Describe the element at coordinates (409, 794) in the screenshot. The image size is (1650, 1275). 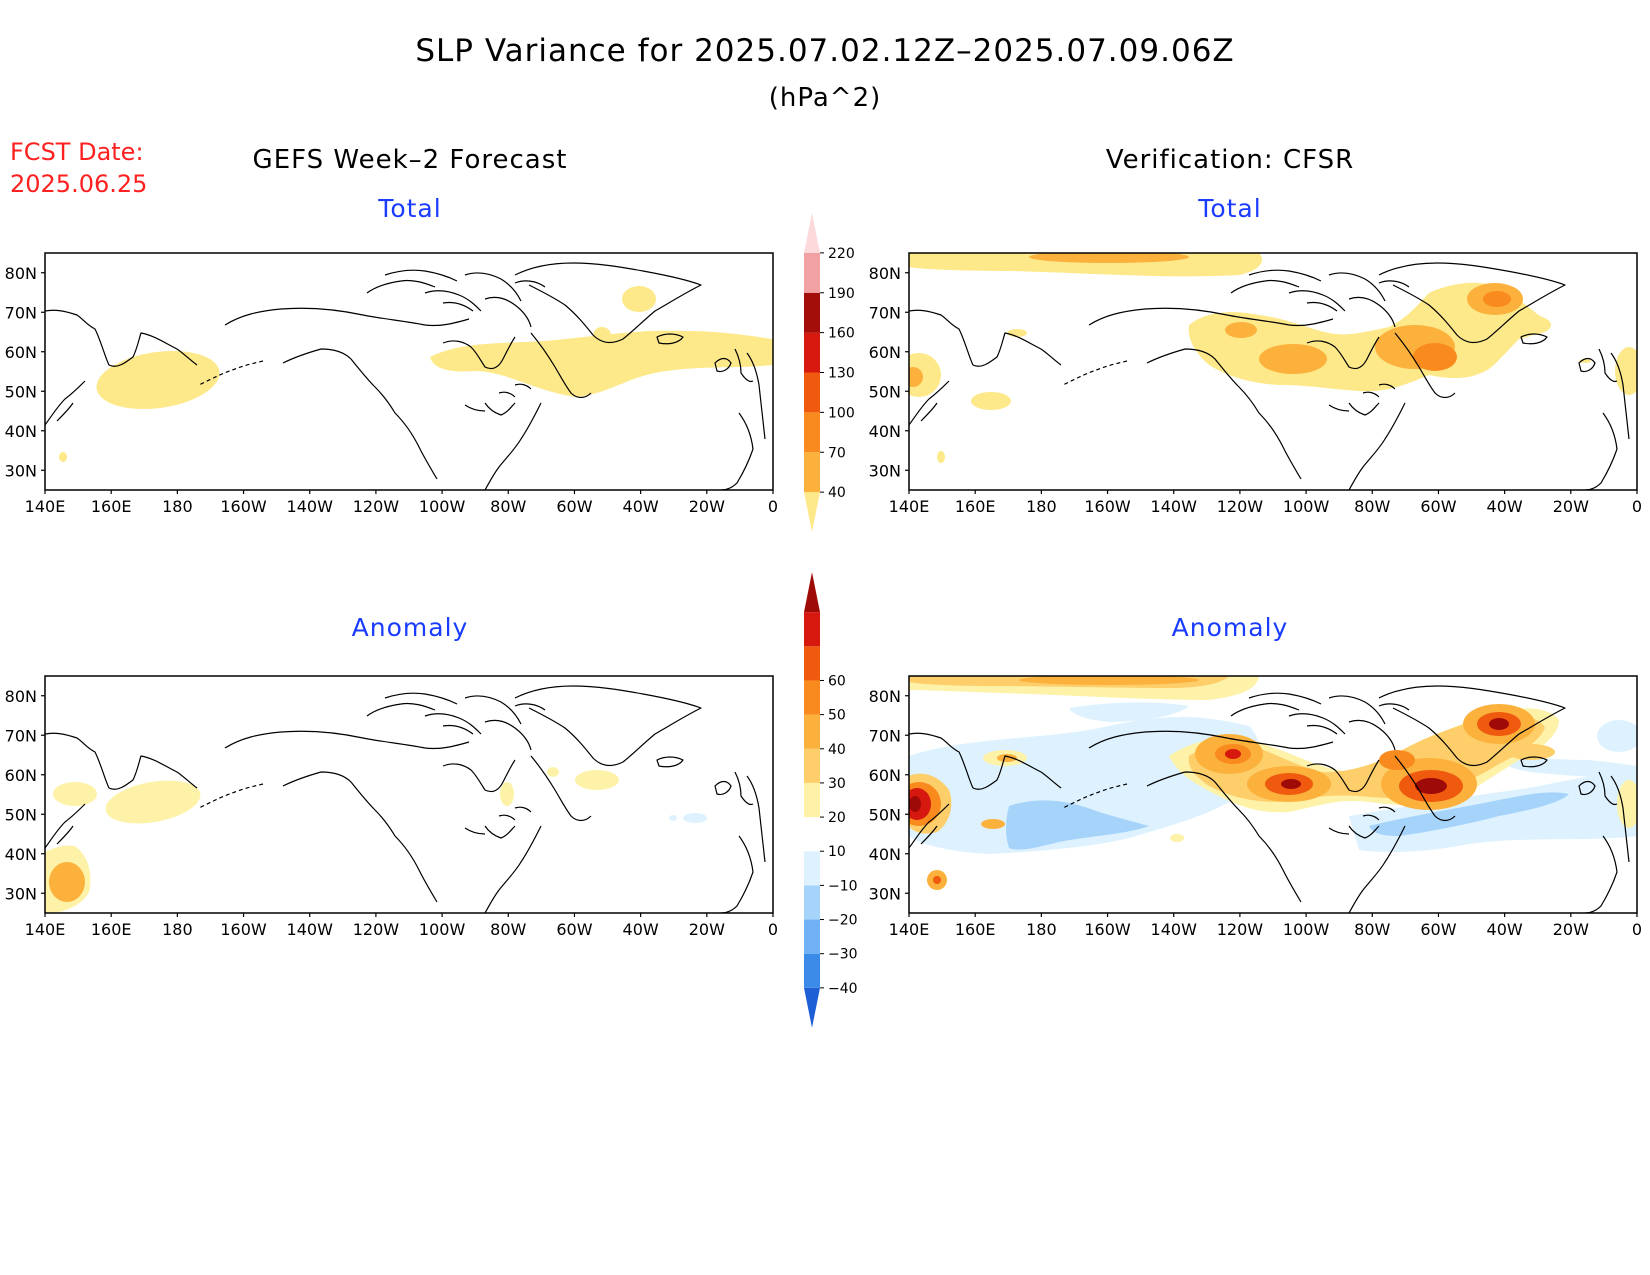
I see `map-panel-forecast-anomaly` at that location.